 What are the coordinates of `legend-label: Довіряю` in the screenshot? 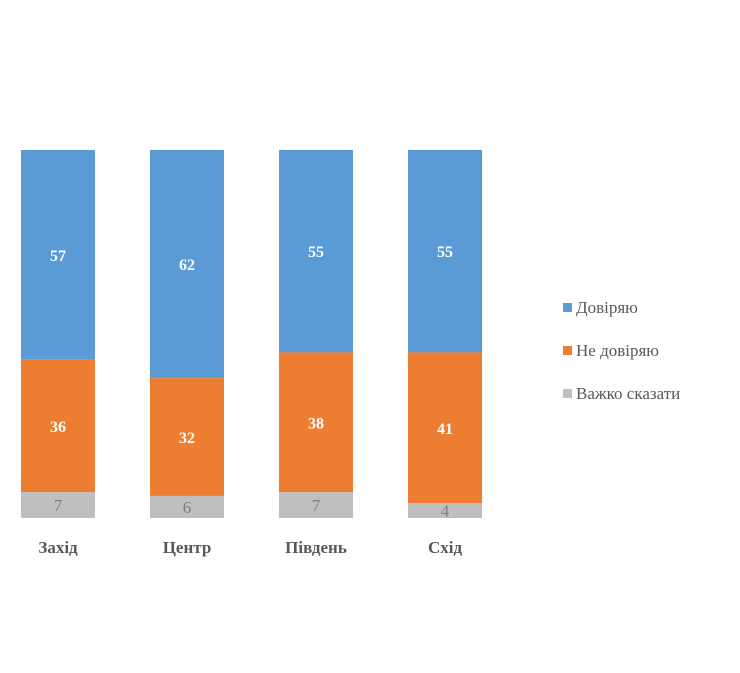 It's located at (607, 307).